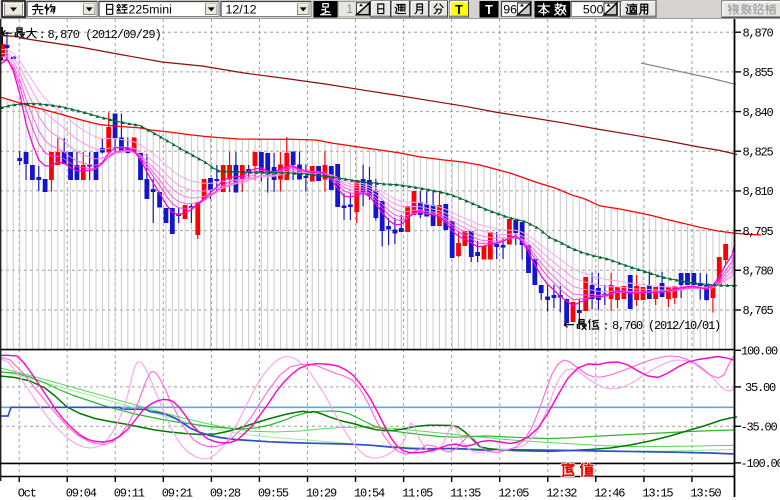 The image size is (780, 500). I want to click on svg-text: Oct, so click(27, 493).